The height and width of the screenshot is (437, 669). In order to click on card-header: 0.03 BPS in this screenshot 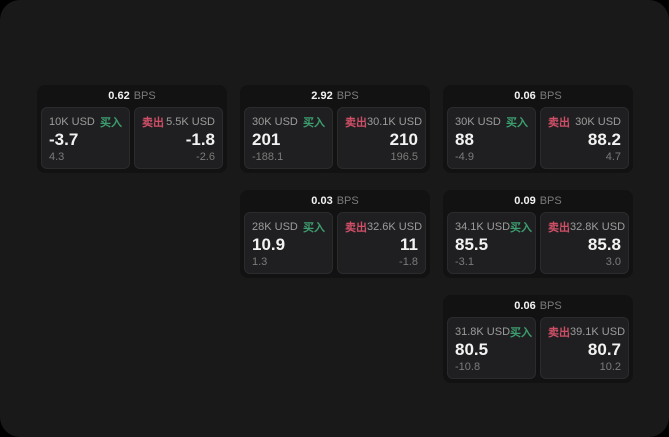, I will do `click(335, 201)`.